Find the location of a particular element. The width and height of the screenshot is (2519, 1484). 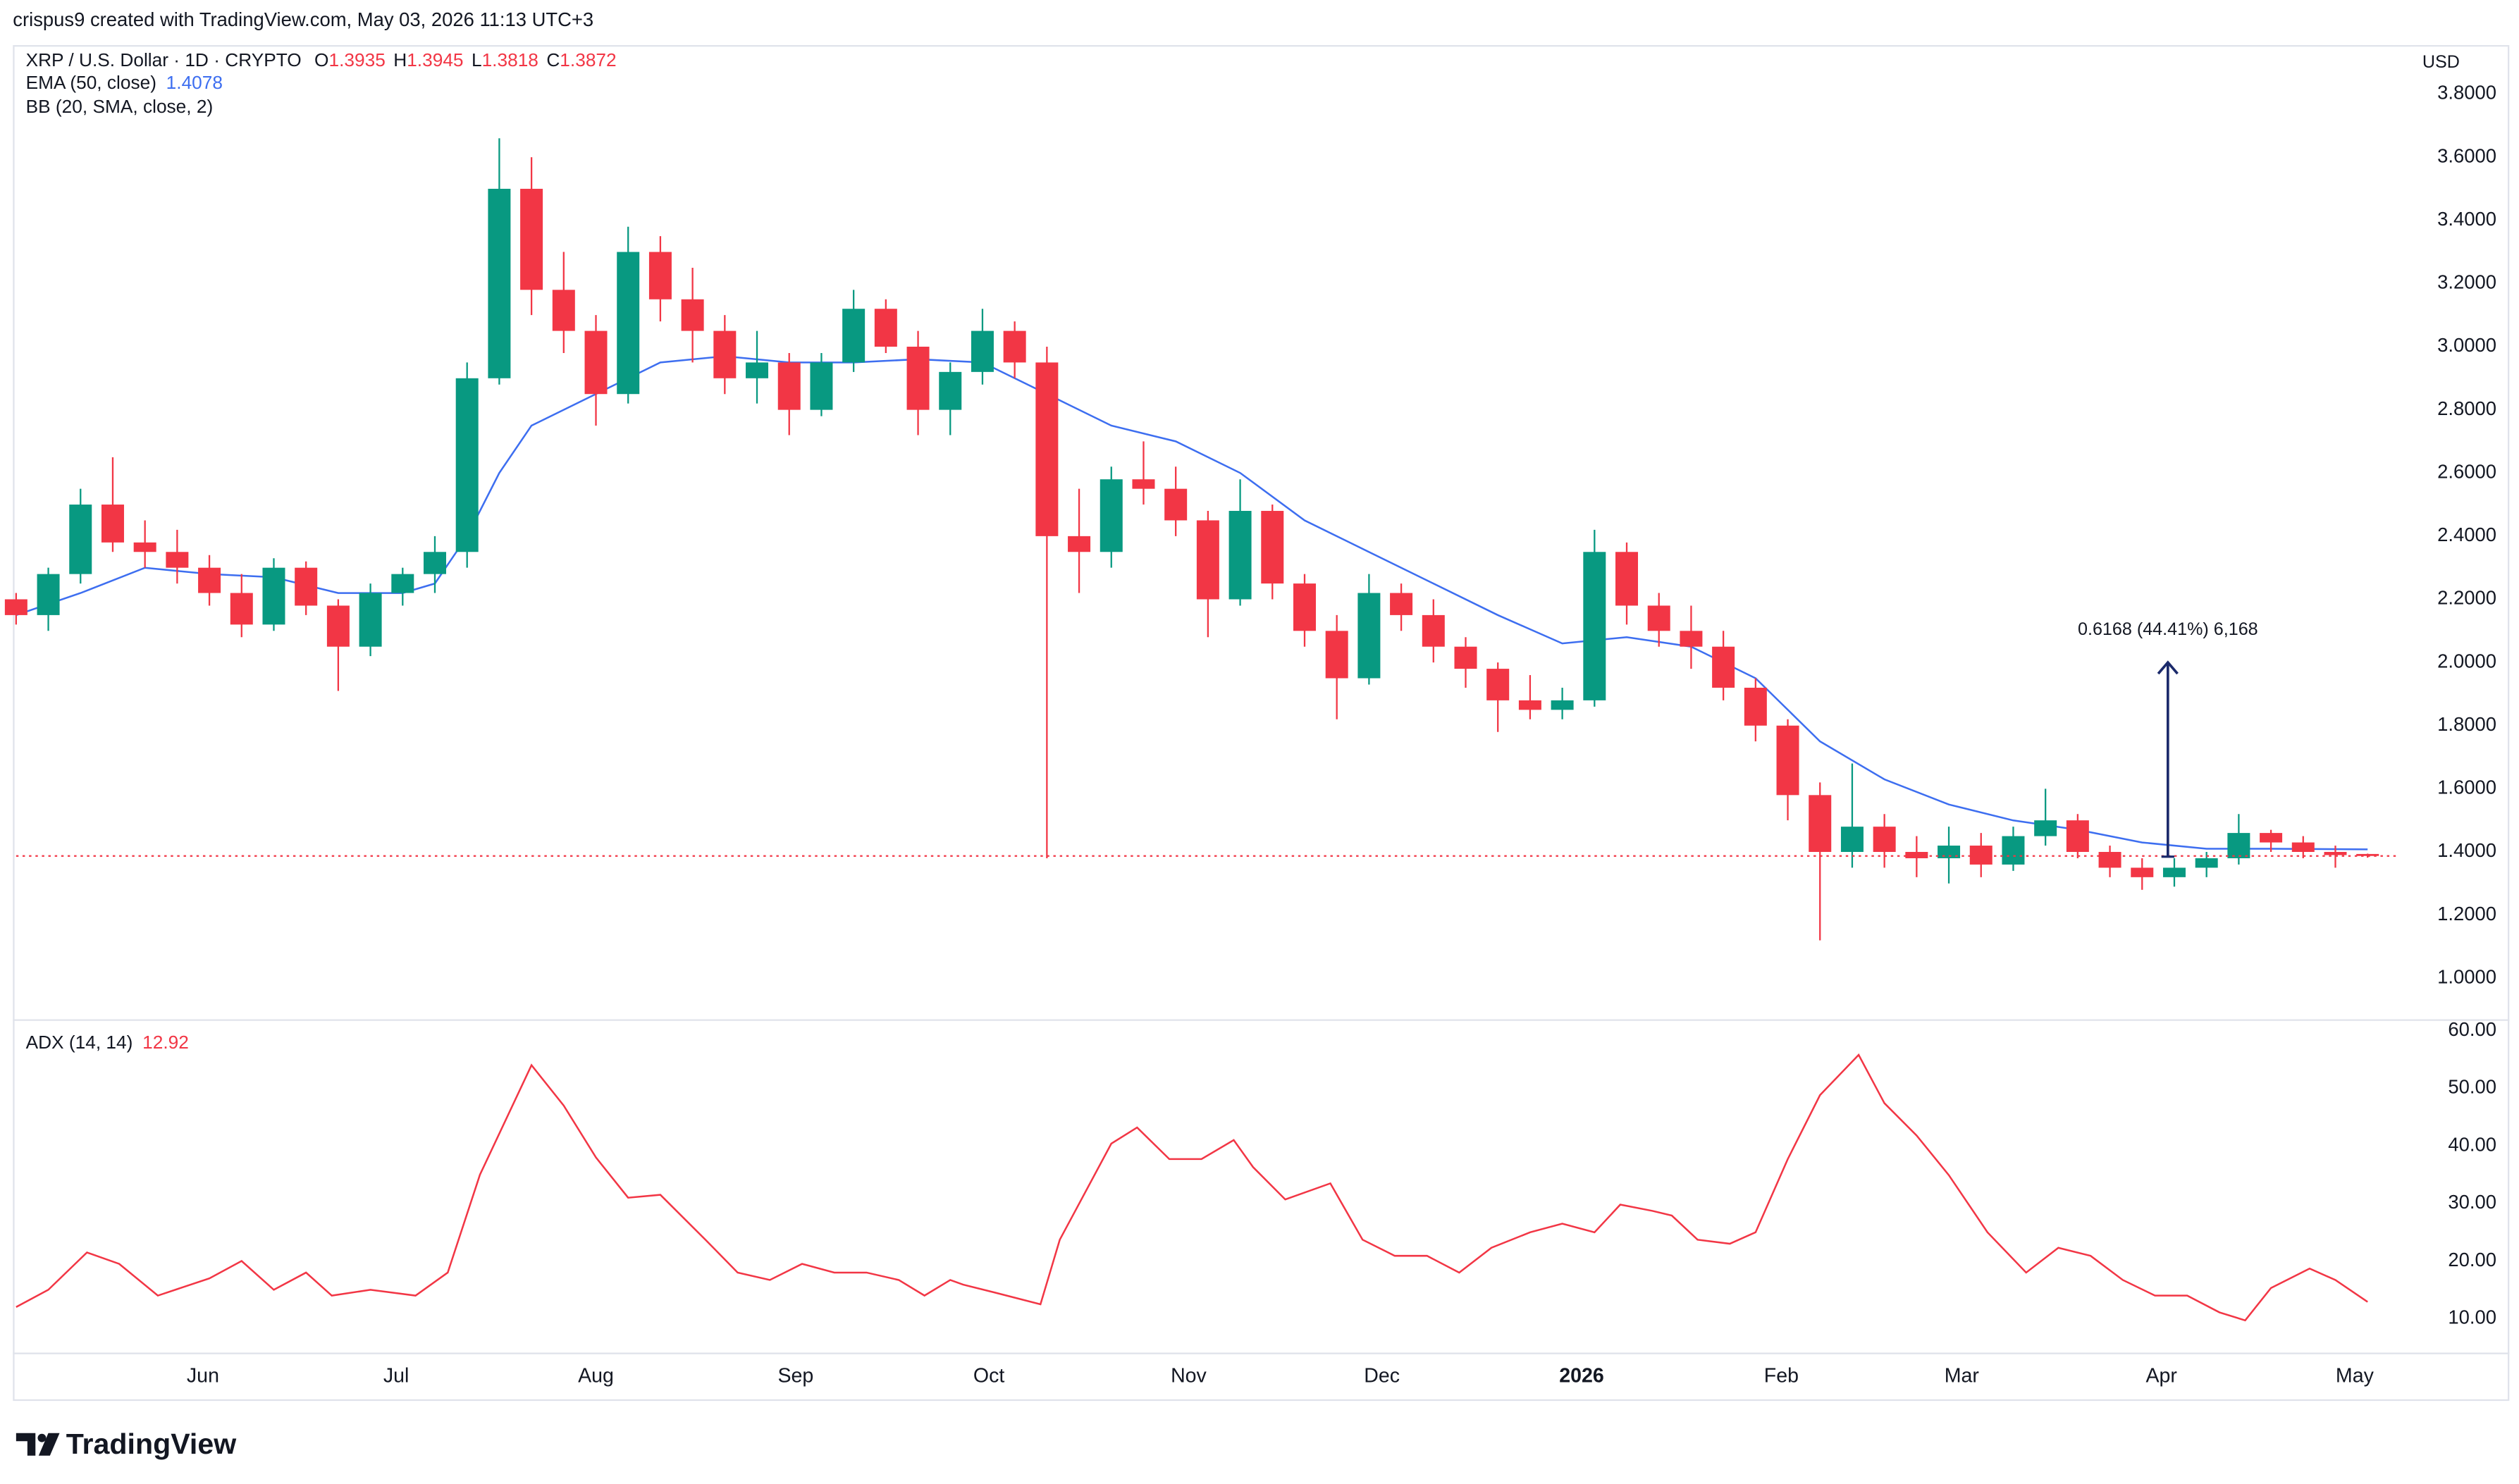

ohlc-label: O is located at coordinates (321, 59).